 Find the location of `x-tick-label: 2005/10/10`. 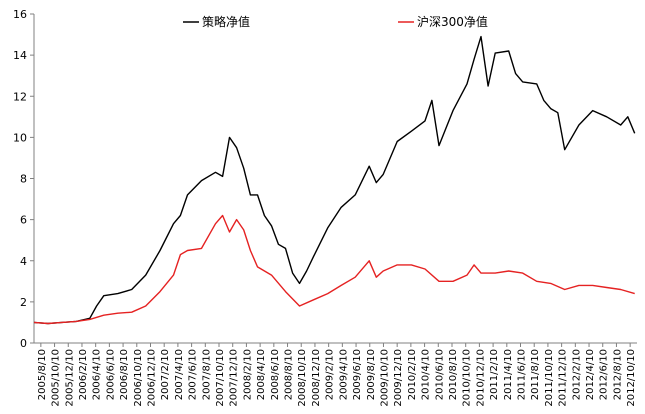

x-tick-label: 2005/10/10 is located at coordinates (56, 378).